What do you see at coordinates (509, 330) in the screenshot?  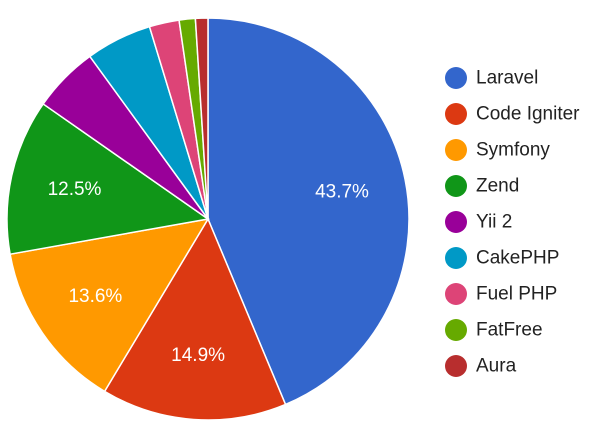 I see `legend-label-fatfree: FatFree` at bounding box center [509, 330].